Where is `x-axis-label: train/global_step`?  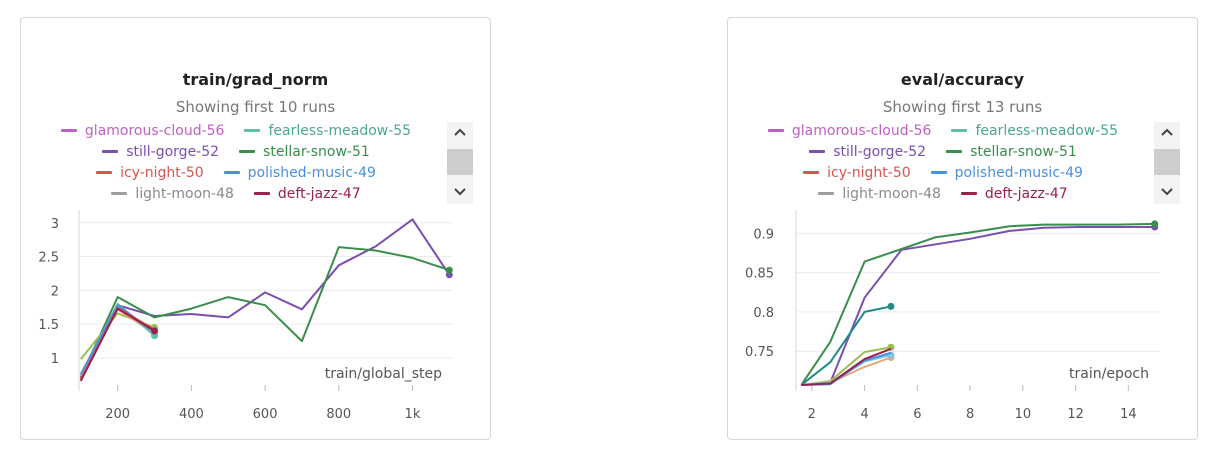
x-axis-label: train/global_step is located at coordinates (383, 374).